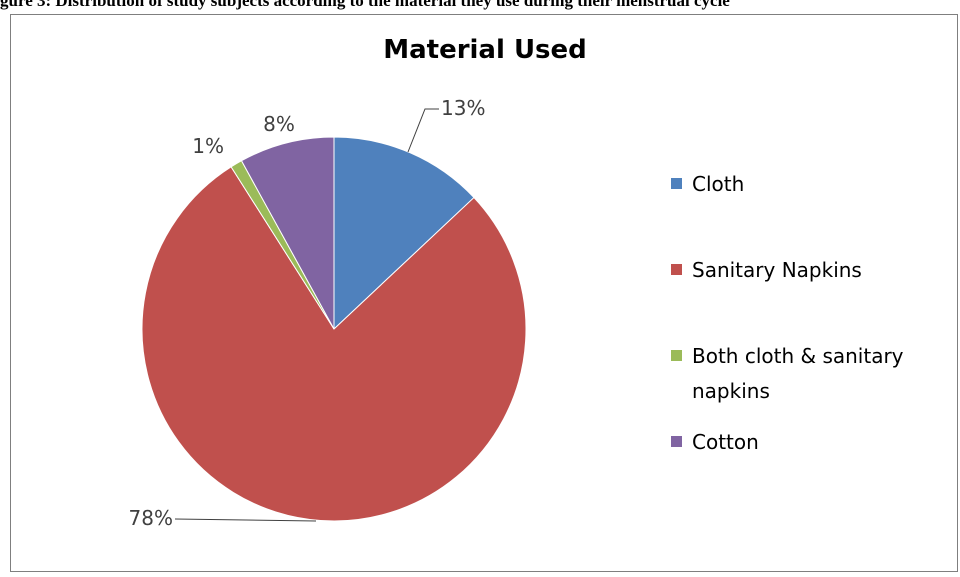 The height and width of the screenshot is (577, 960). What do you see at coordinates (485, 50) in the screenshot?
I see `chart-title: Material Used` at bounding box center [485, 50].